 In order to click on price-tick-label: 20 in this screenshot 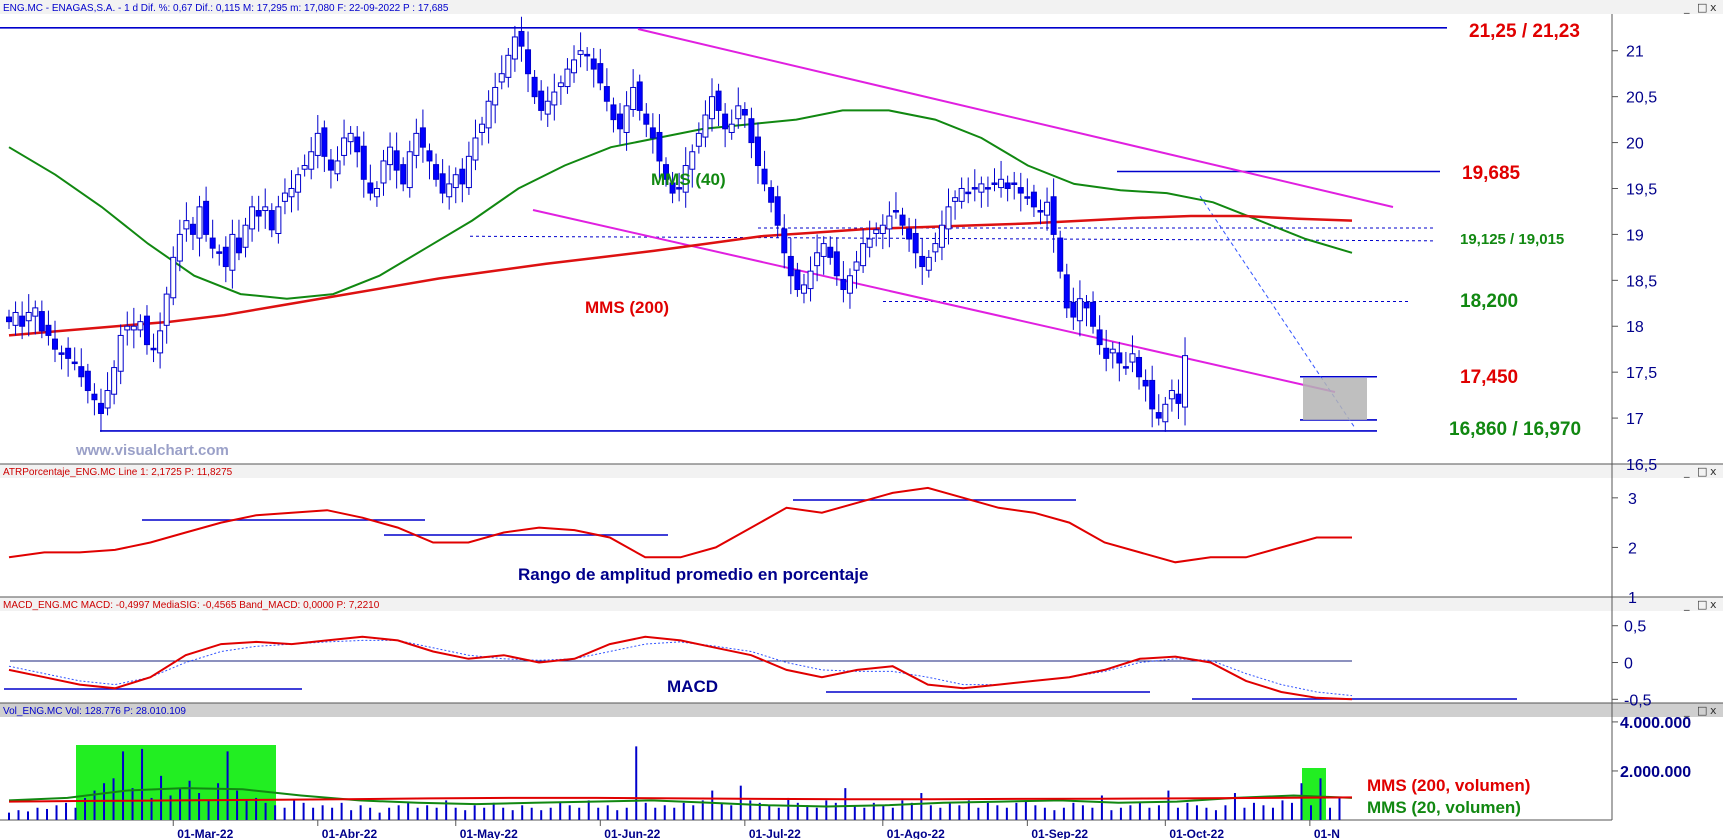, I will do `click(1635, 144)`.